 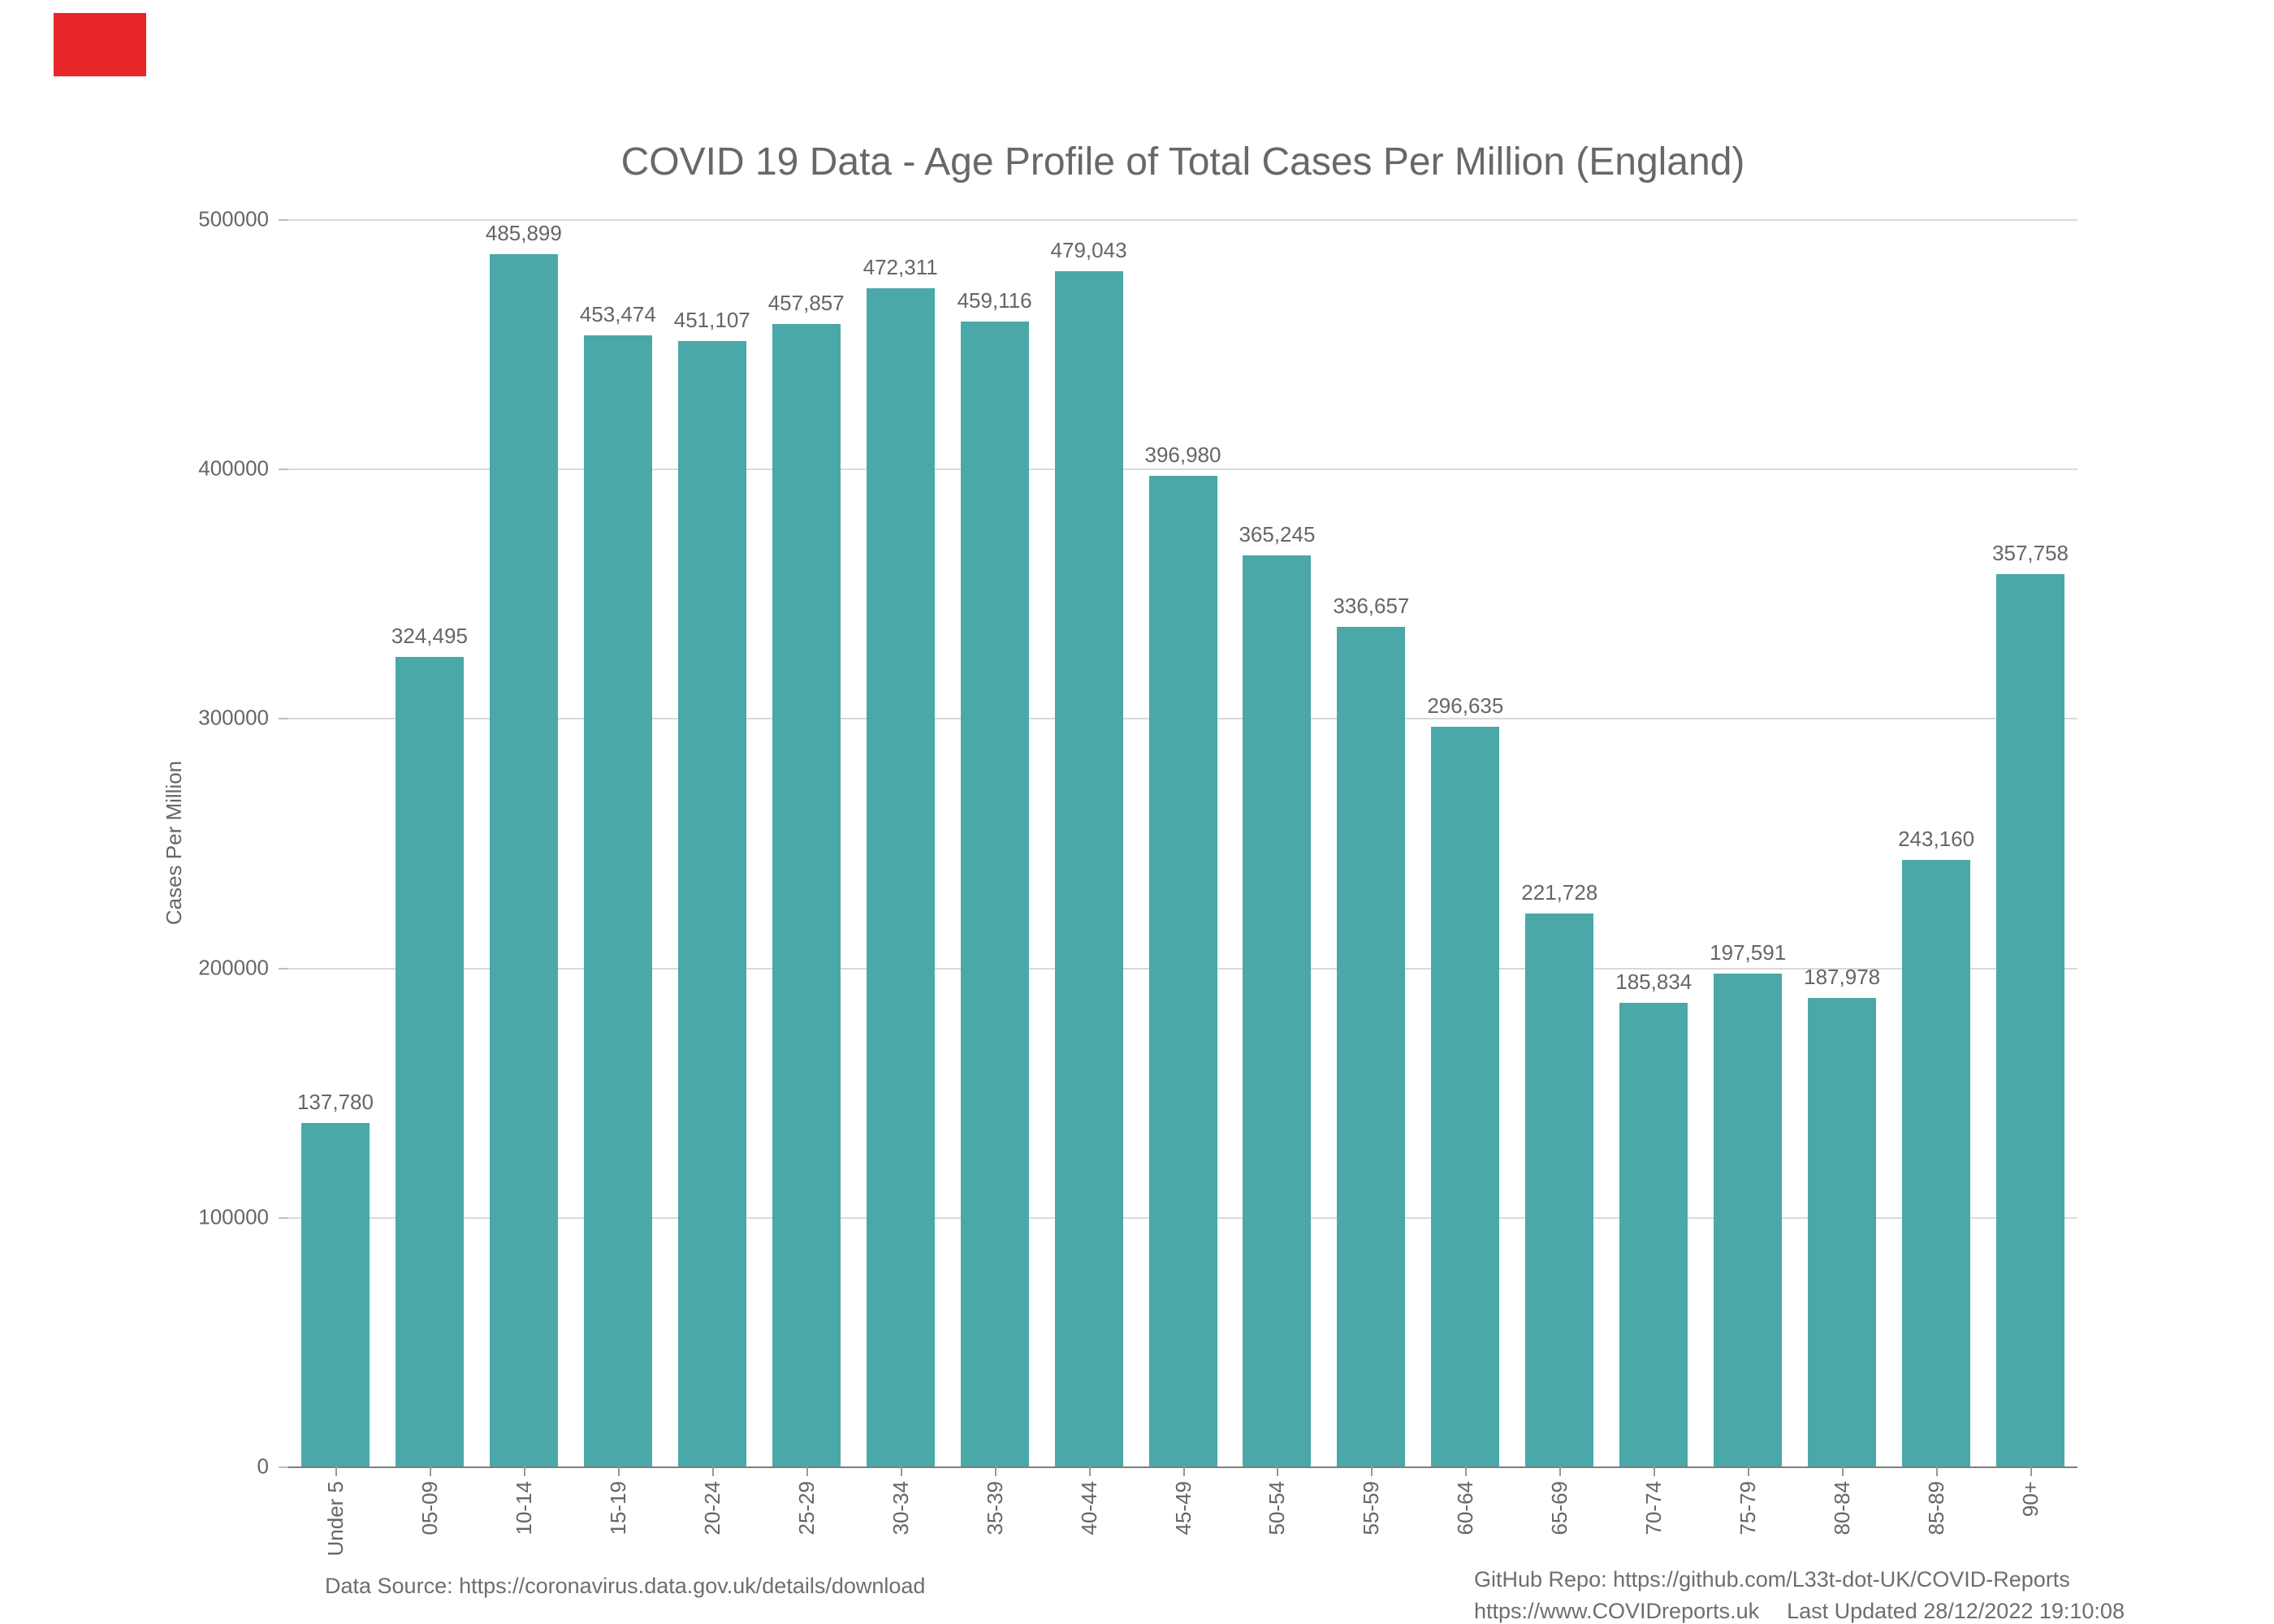 What do you see at coordinates (994, 300) in the screenshot?
I see `bar-value-label: 459,116` at bounding box center [994, 300].